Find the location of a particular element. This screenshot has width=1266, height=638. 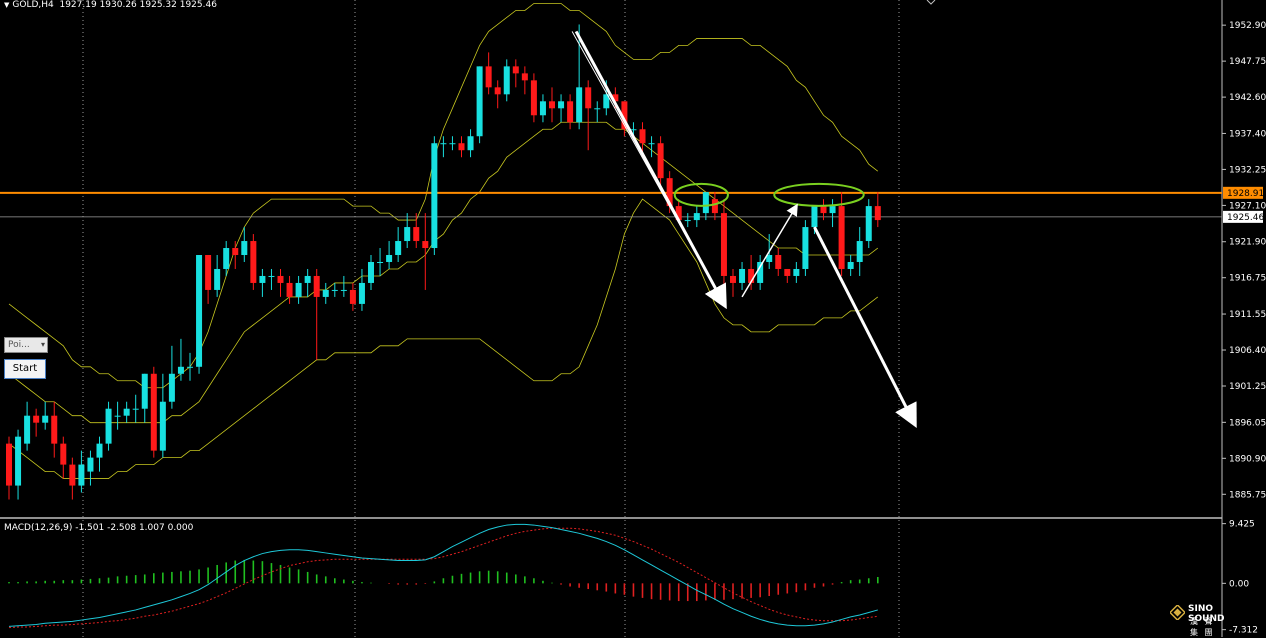

y-tick-label: 1896.05 is located at coordinates (1247, 423).